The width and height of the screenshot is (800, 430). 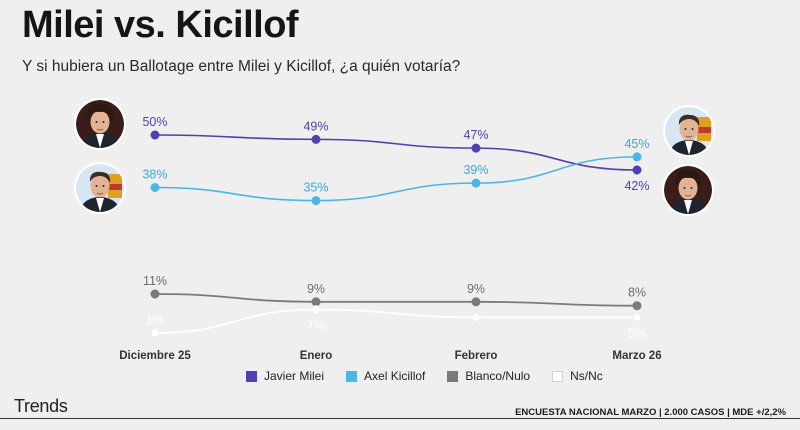 What do you see at coordinates (704, 130) in the screenshot?
I see `kicillof-avatar-right-icon-flag-stripe` at bounding box center [704, 130].